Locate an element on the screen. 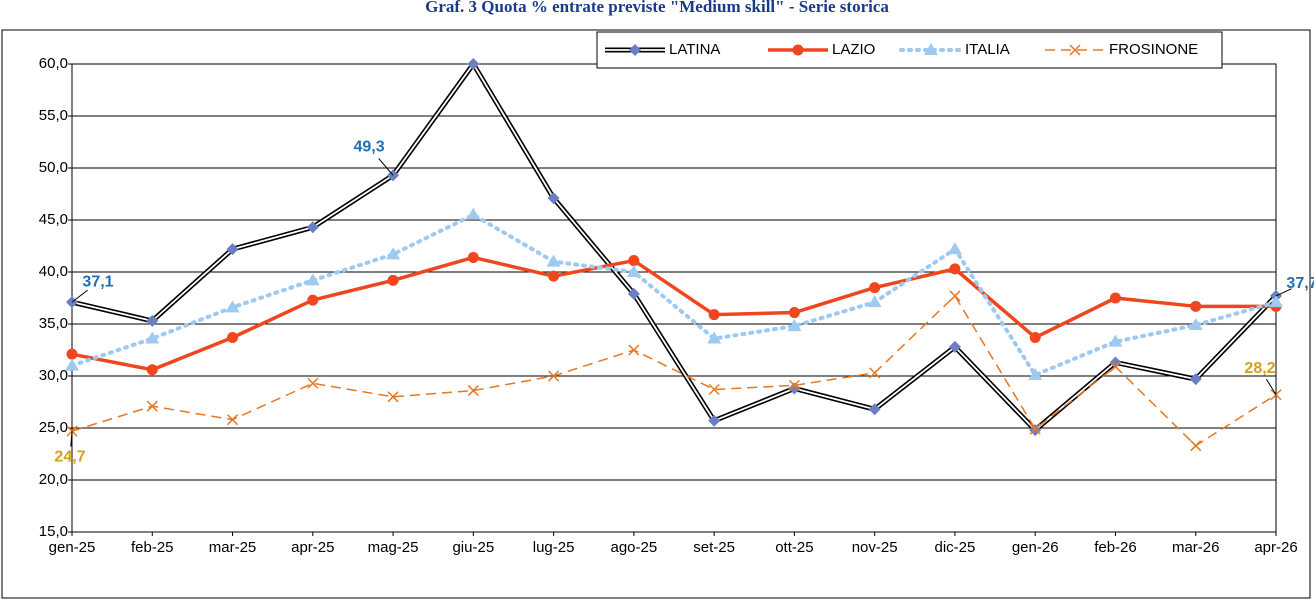  x-tick-label: gen-26 is located at coordinates (1035, 547).